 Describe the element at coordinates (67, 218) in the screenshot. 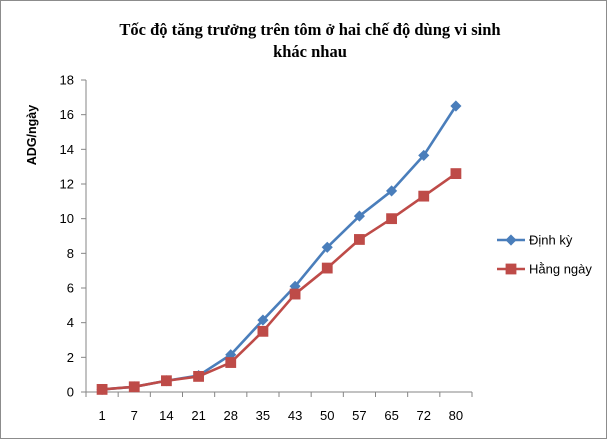

I see `y-tick-label: 10` at that location.